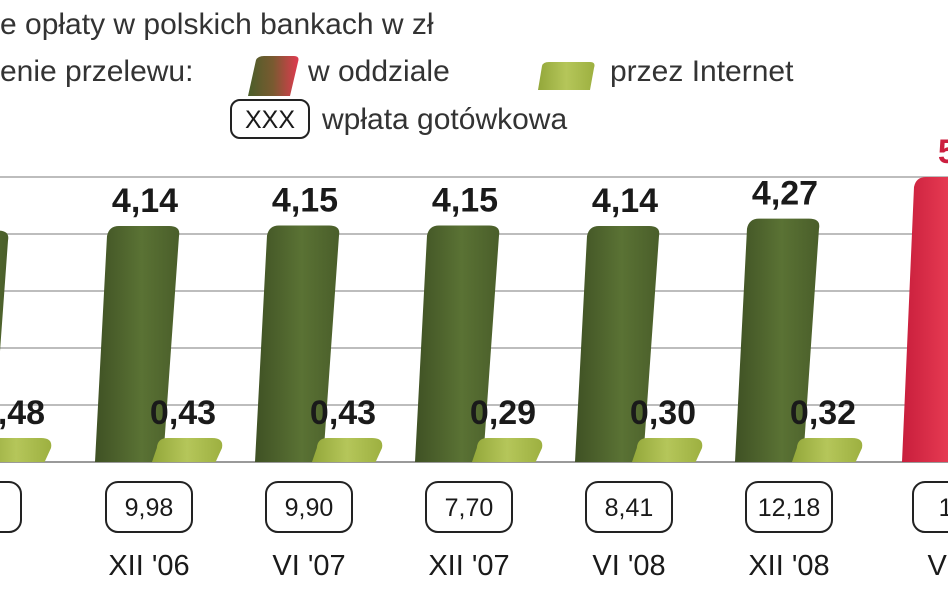 This screenshot has height=593, width=948. Describe the element at coordinates (183, 413) in the screenshot. I see `value-label-internet-1: 0,43` at that location.